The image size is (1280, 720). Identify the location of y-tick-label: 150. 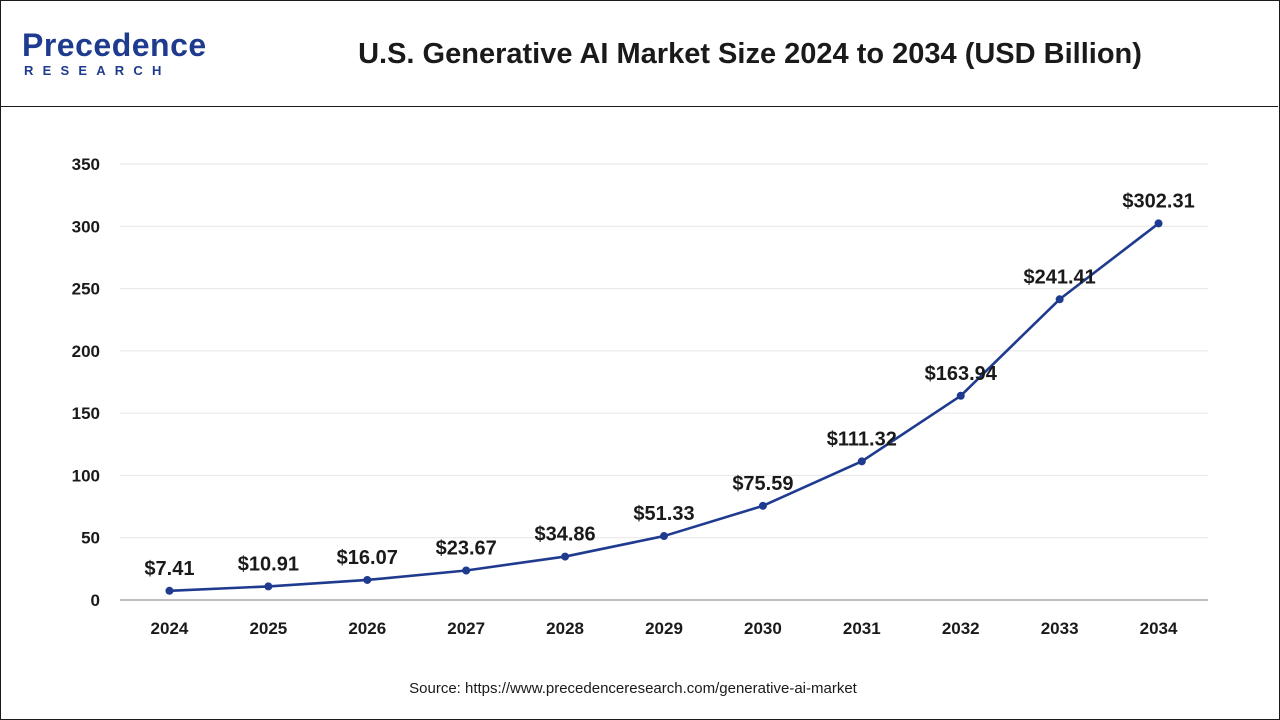
(86, 413).